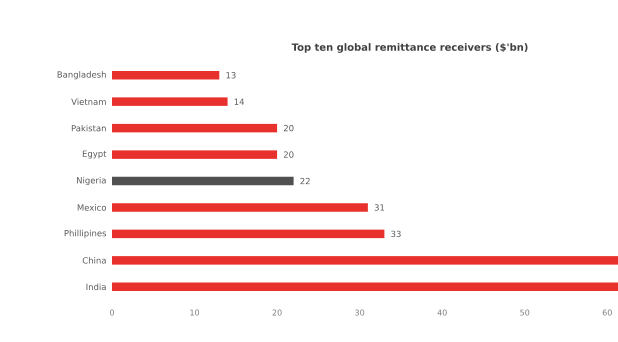  Describe the element at coordinates (396, 234) in the screenshot. I see `data-label: 33` at that location.